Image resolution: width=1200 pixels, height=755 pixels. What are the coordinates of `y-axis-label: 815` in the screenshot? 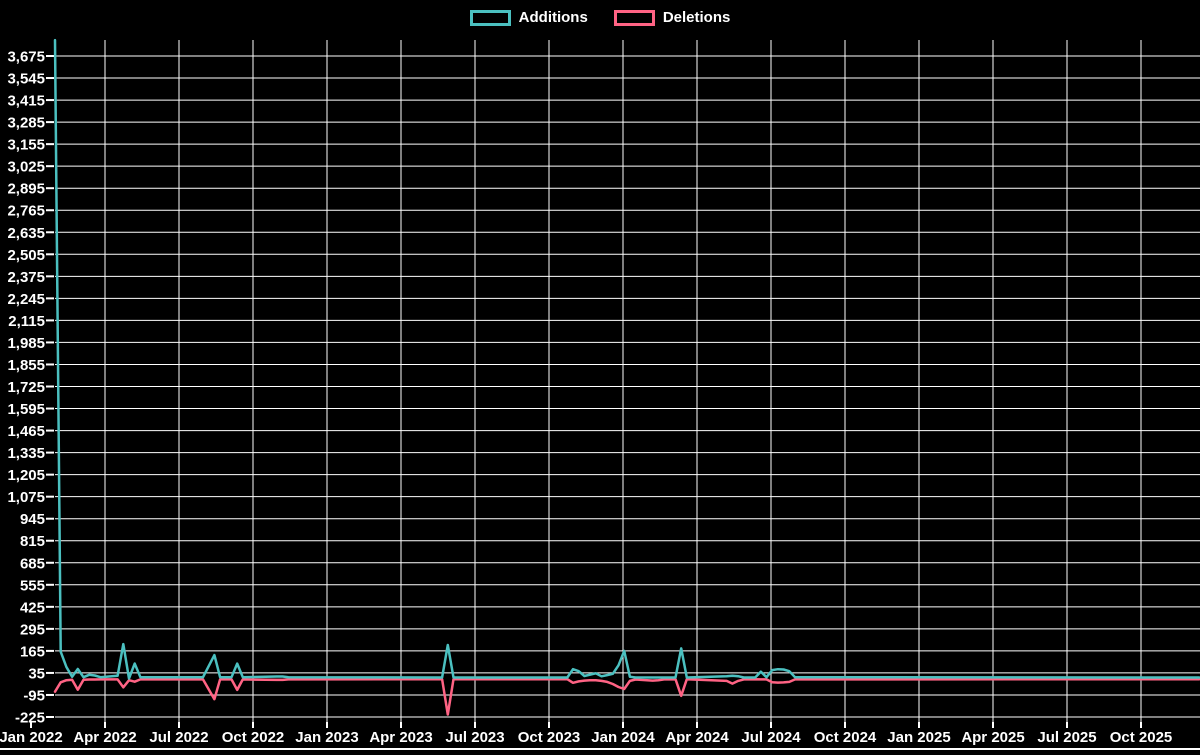 It's located at (32, 541).